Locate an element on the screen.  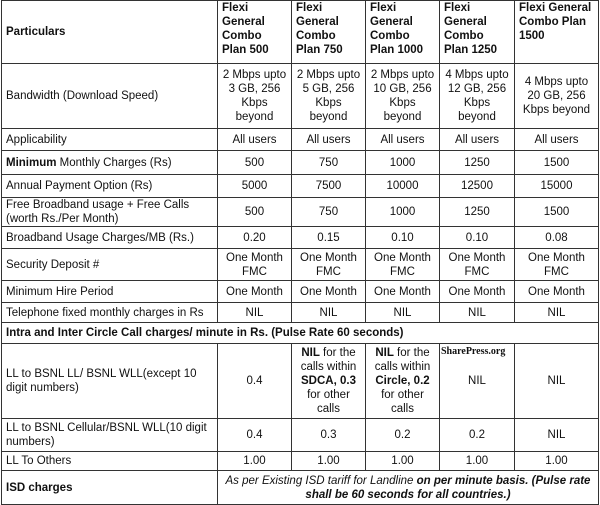
plan-header: Flexi General Combo Plan 1250 is located at coordinates (477, 32).